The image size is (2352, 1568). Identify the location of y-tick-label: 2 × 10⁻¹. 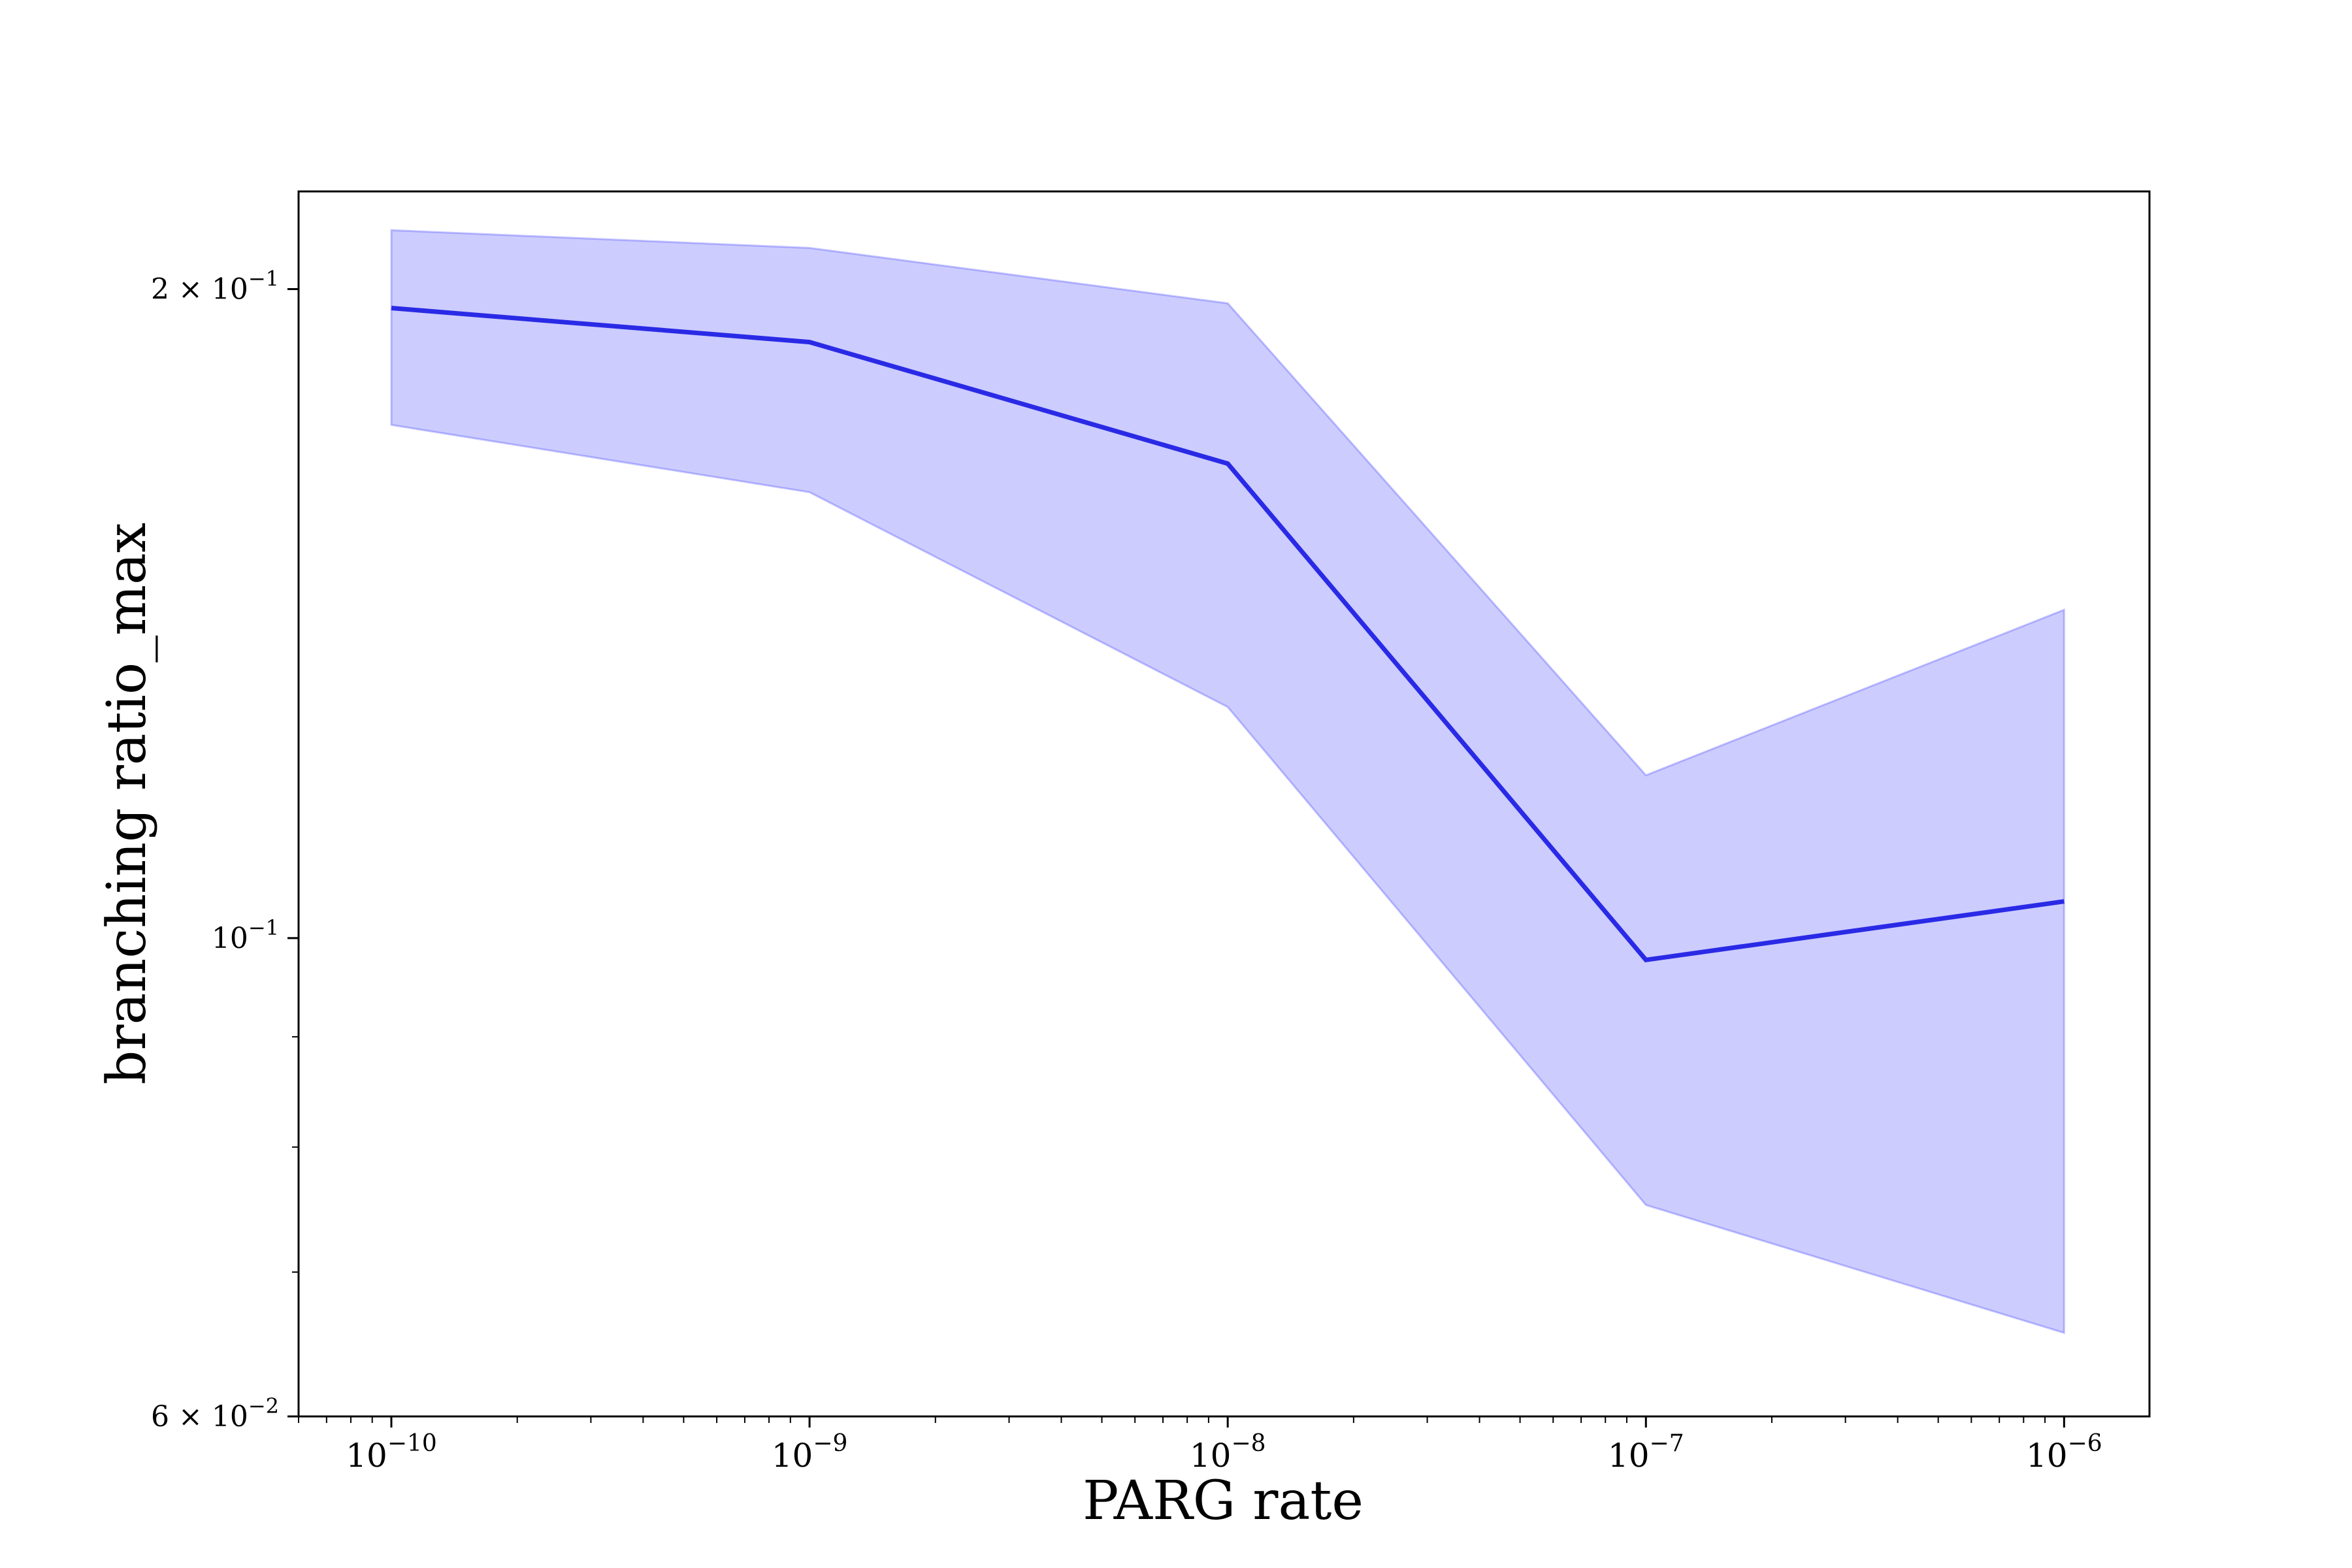
(215, 286).